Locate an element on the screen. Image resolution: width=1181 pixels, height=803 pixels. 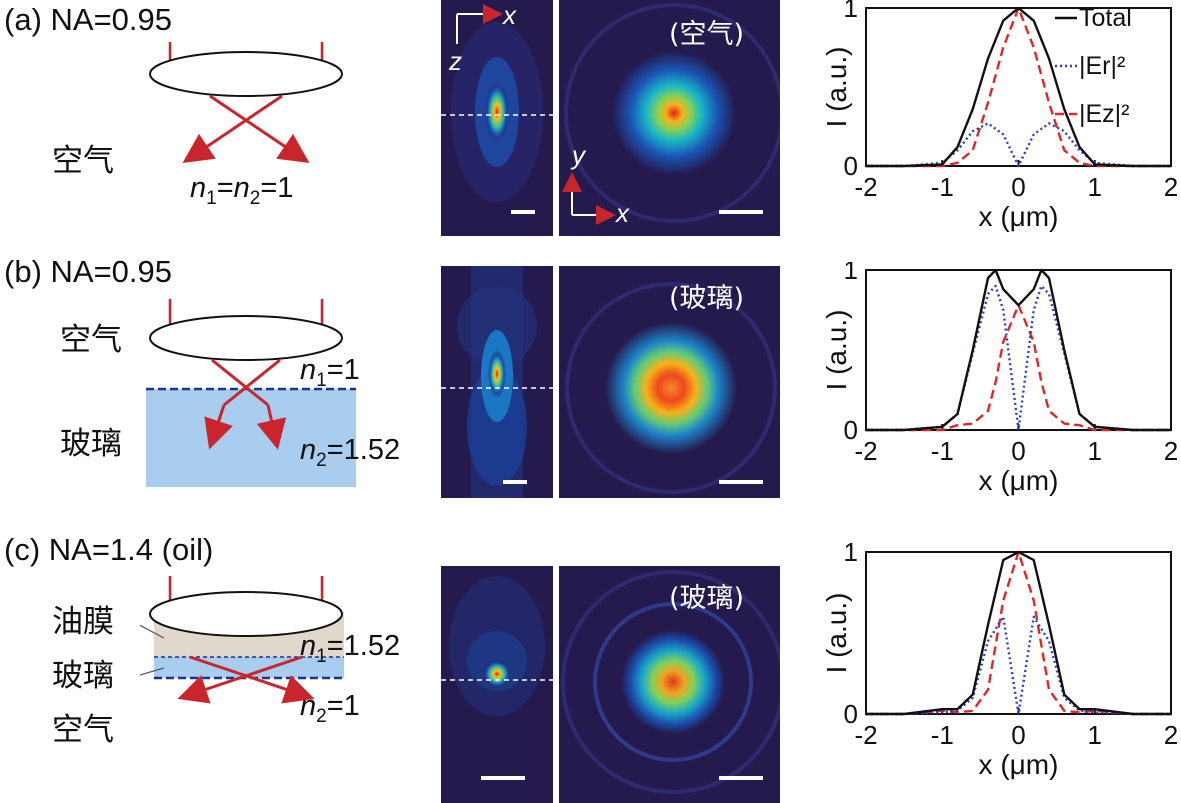
profile-chart-a: -2 -1 0 1 2 0 1 x (μm) I (a.u.) Total |Er|² |Ez|² is located at coordinates (999, 116).